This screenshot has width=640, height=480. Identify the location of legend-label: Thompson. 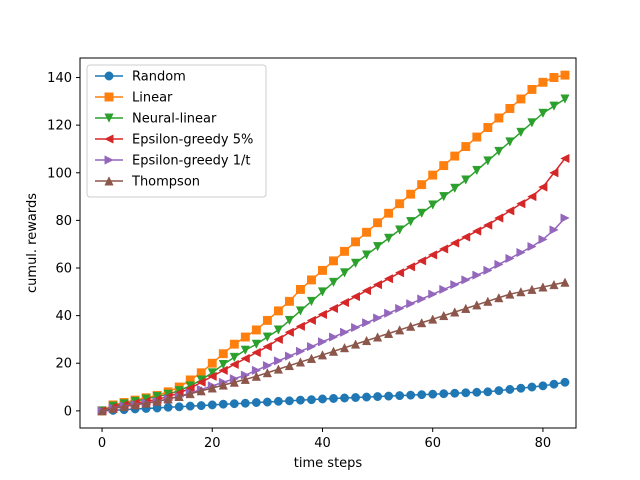
(165, 182).